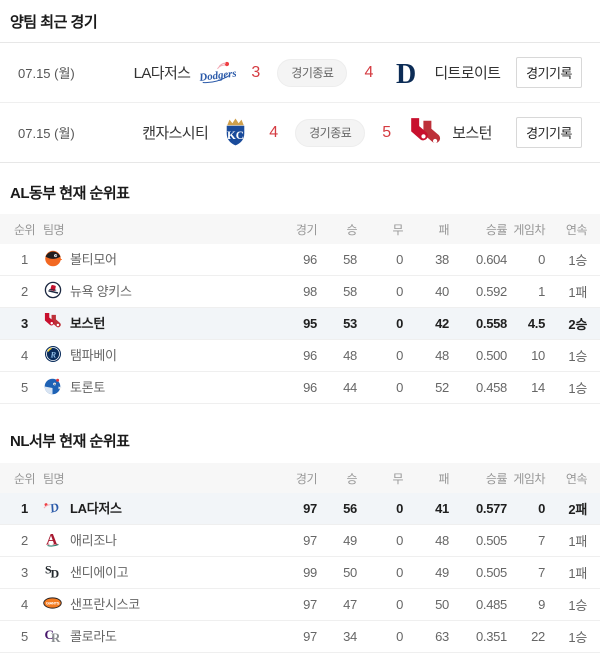 Image resolution: width=600 pixels, height=653 pixels. Describe the element at coordinates (21, 604) in the screenshot. I see `rank: 4` at that location.